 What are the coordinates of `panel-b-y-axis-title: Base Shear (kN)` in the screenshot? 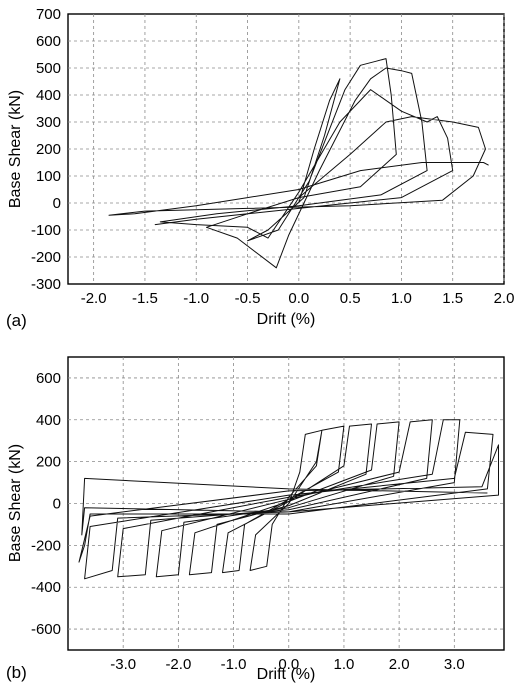 It's located at (15, 503).